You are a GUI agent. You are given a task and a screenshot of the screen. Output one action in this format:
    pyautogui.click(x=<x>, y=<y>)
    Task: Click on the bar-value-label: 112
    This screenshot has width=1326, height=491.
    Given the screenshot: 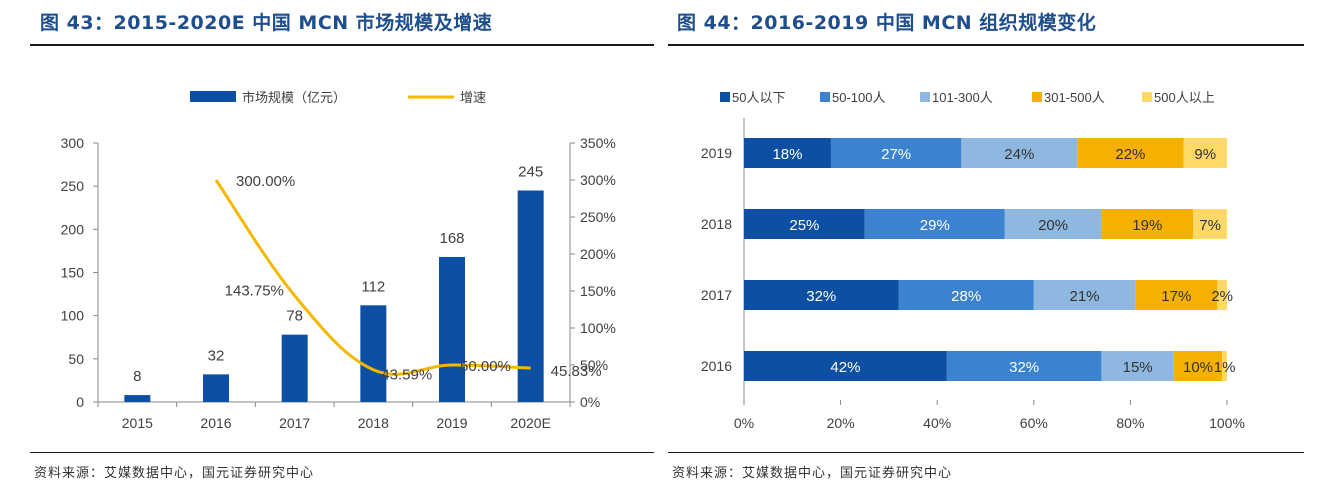 What is the action you would take?
    pyautogui.click(x=373, y=286)
    